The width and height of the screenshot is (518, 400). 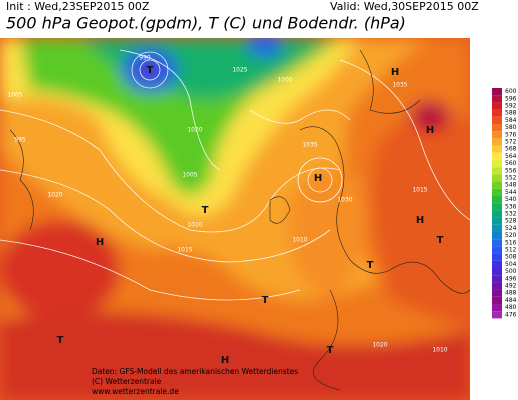 I want to click on legend-label: 540, so click(x=511, y=199).